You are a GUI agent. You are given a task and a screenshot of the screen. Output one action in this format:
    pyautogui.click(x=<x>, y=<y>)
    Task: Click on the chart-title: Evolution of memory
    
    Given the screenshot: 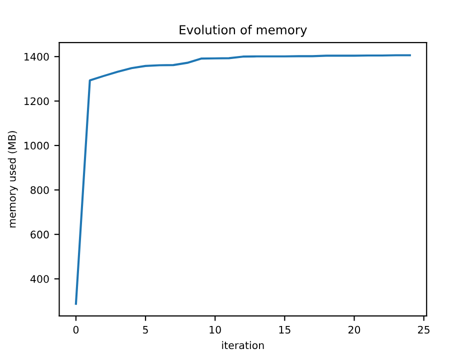 What is the action you would take?
    pyautogui.click(x=243, y=30)
    